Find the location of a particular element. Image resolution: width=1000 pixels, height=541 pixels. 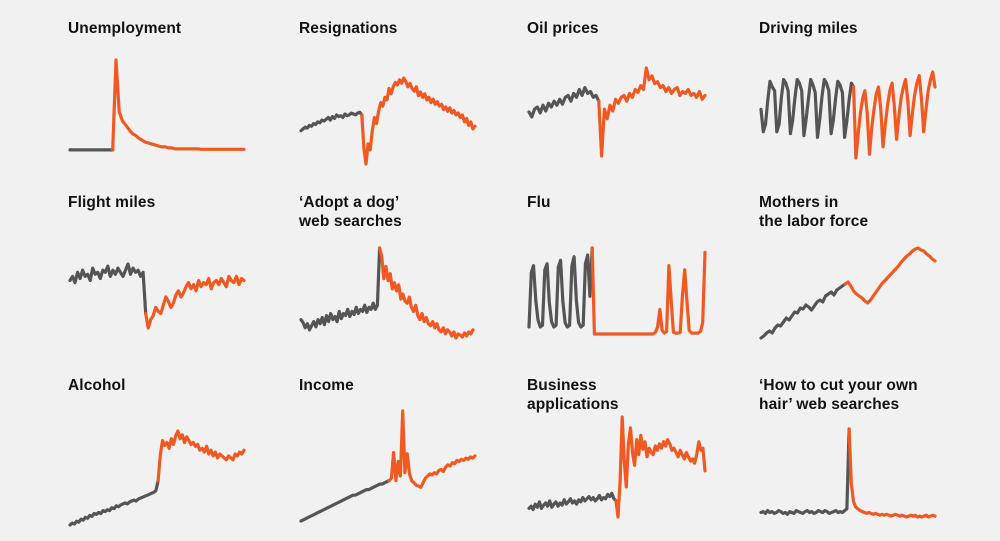

chart-panel: ‘Adopt a dog’ web searches is located at coordinates (399, 275).